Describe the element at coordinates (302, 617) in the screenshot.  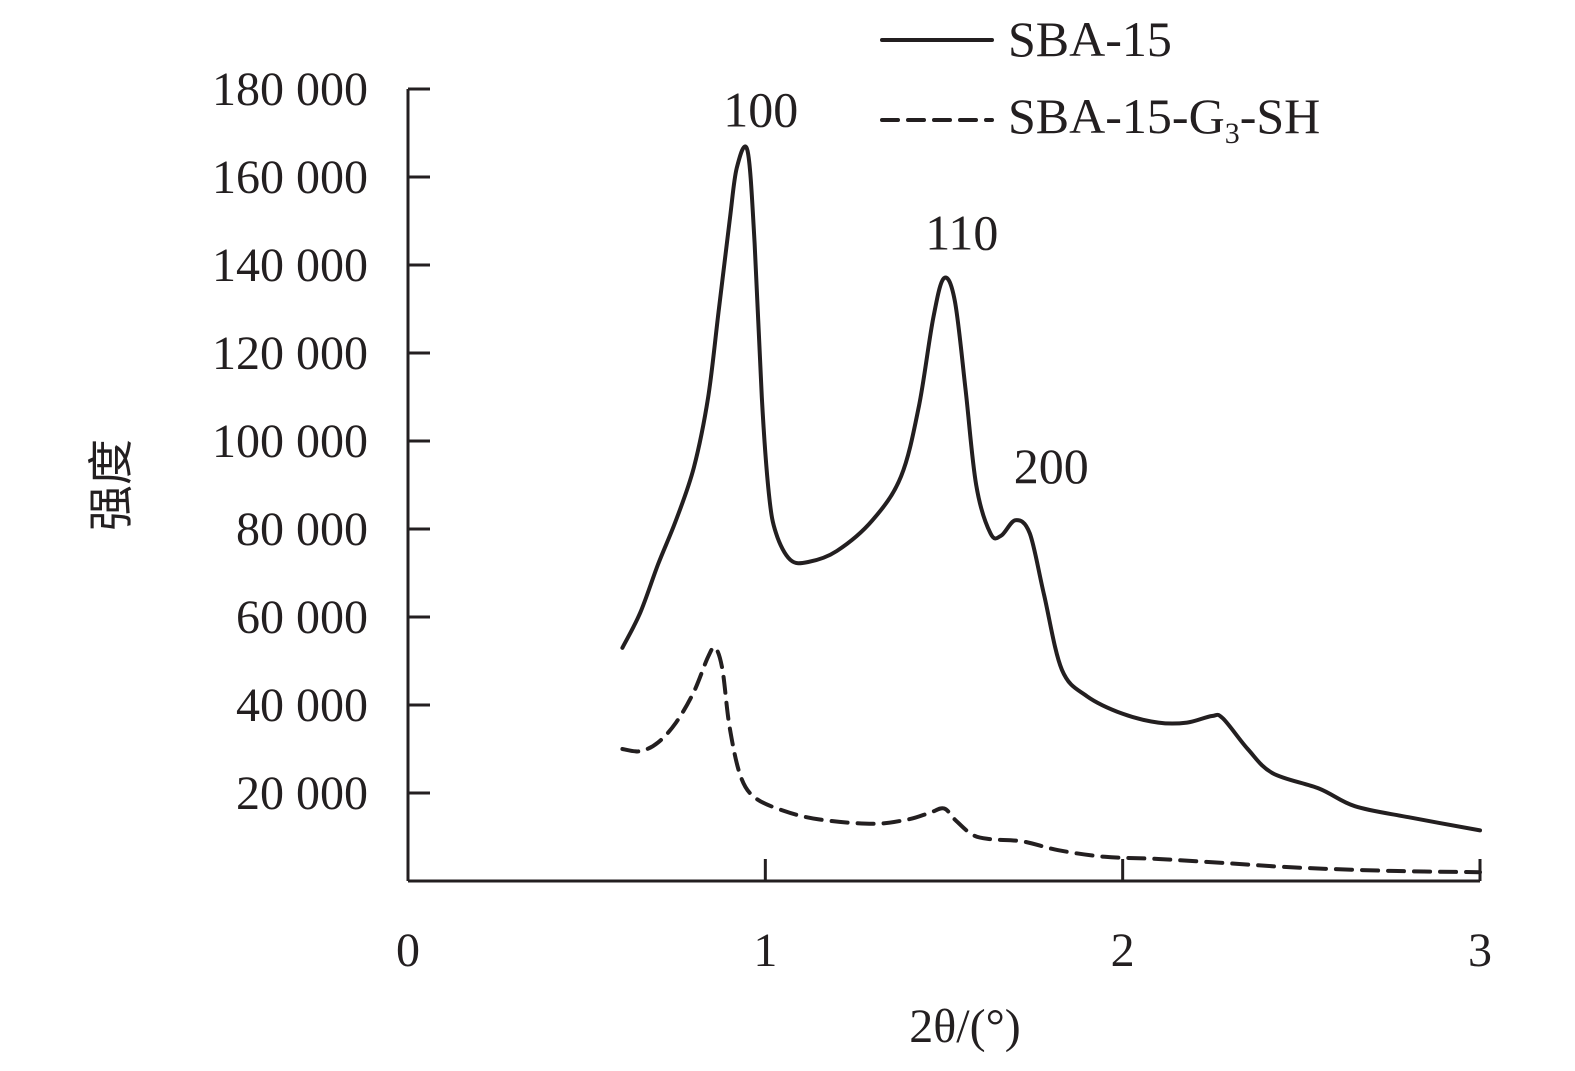
I see `y-tick-label: 60 000` at that location.